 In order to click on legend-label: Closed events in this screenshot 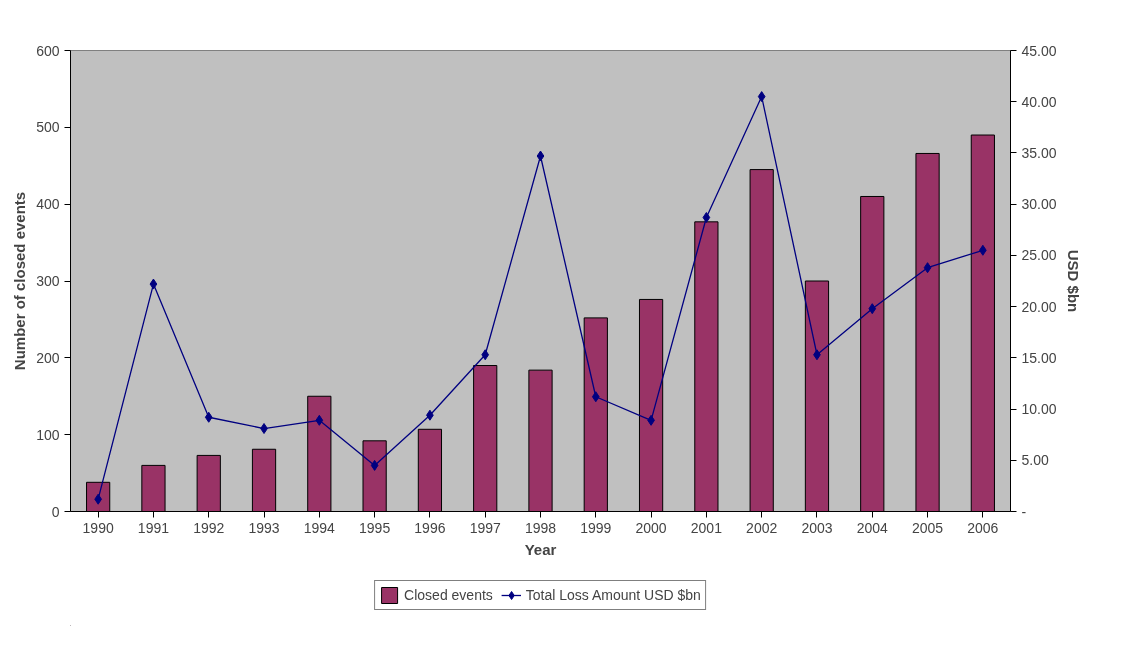, I will do `click(448, 595)`.